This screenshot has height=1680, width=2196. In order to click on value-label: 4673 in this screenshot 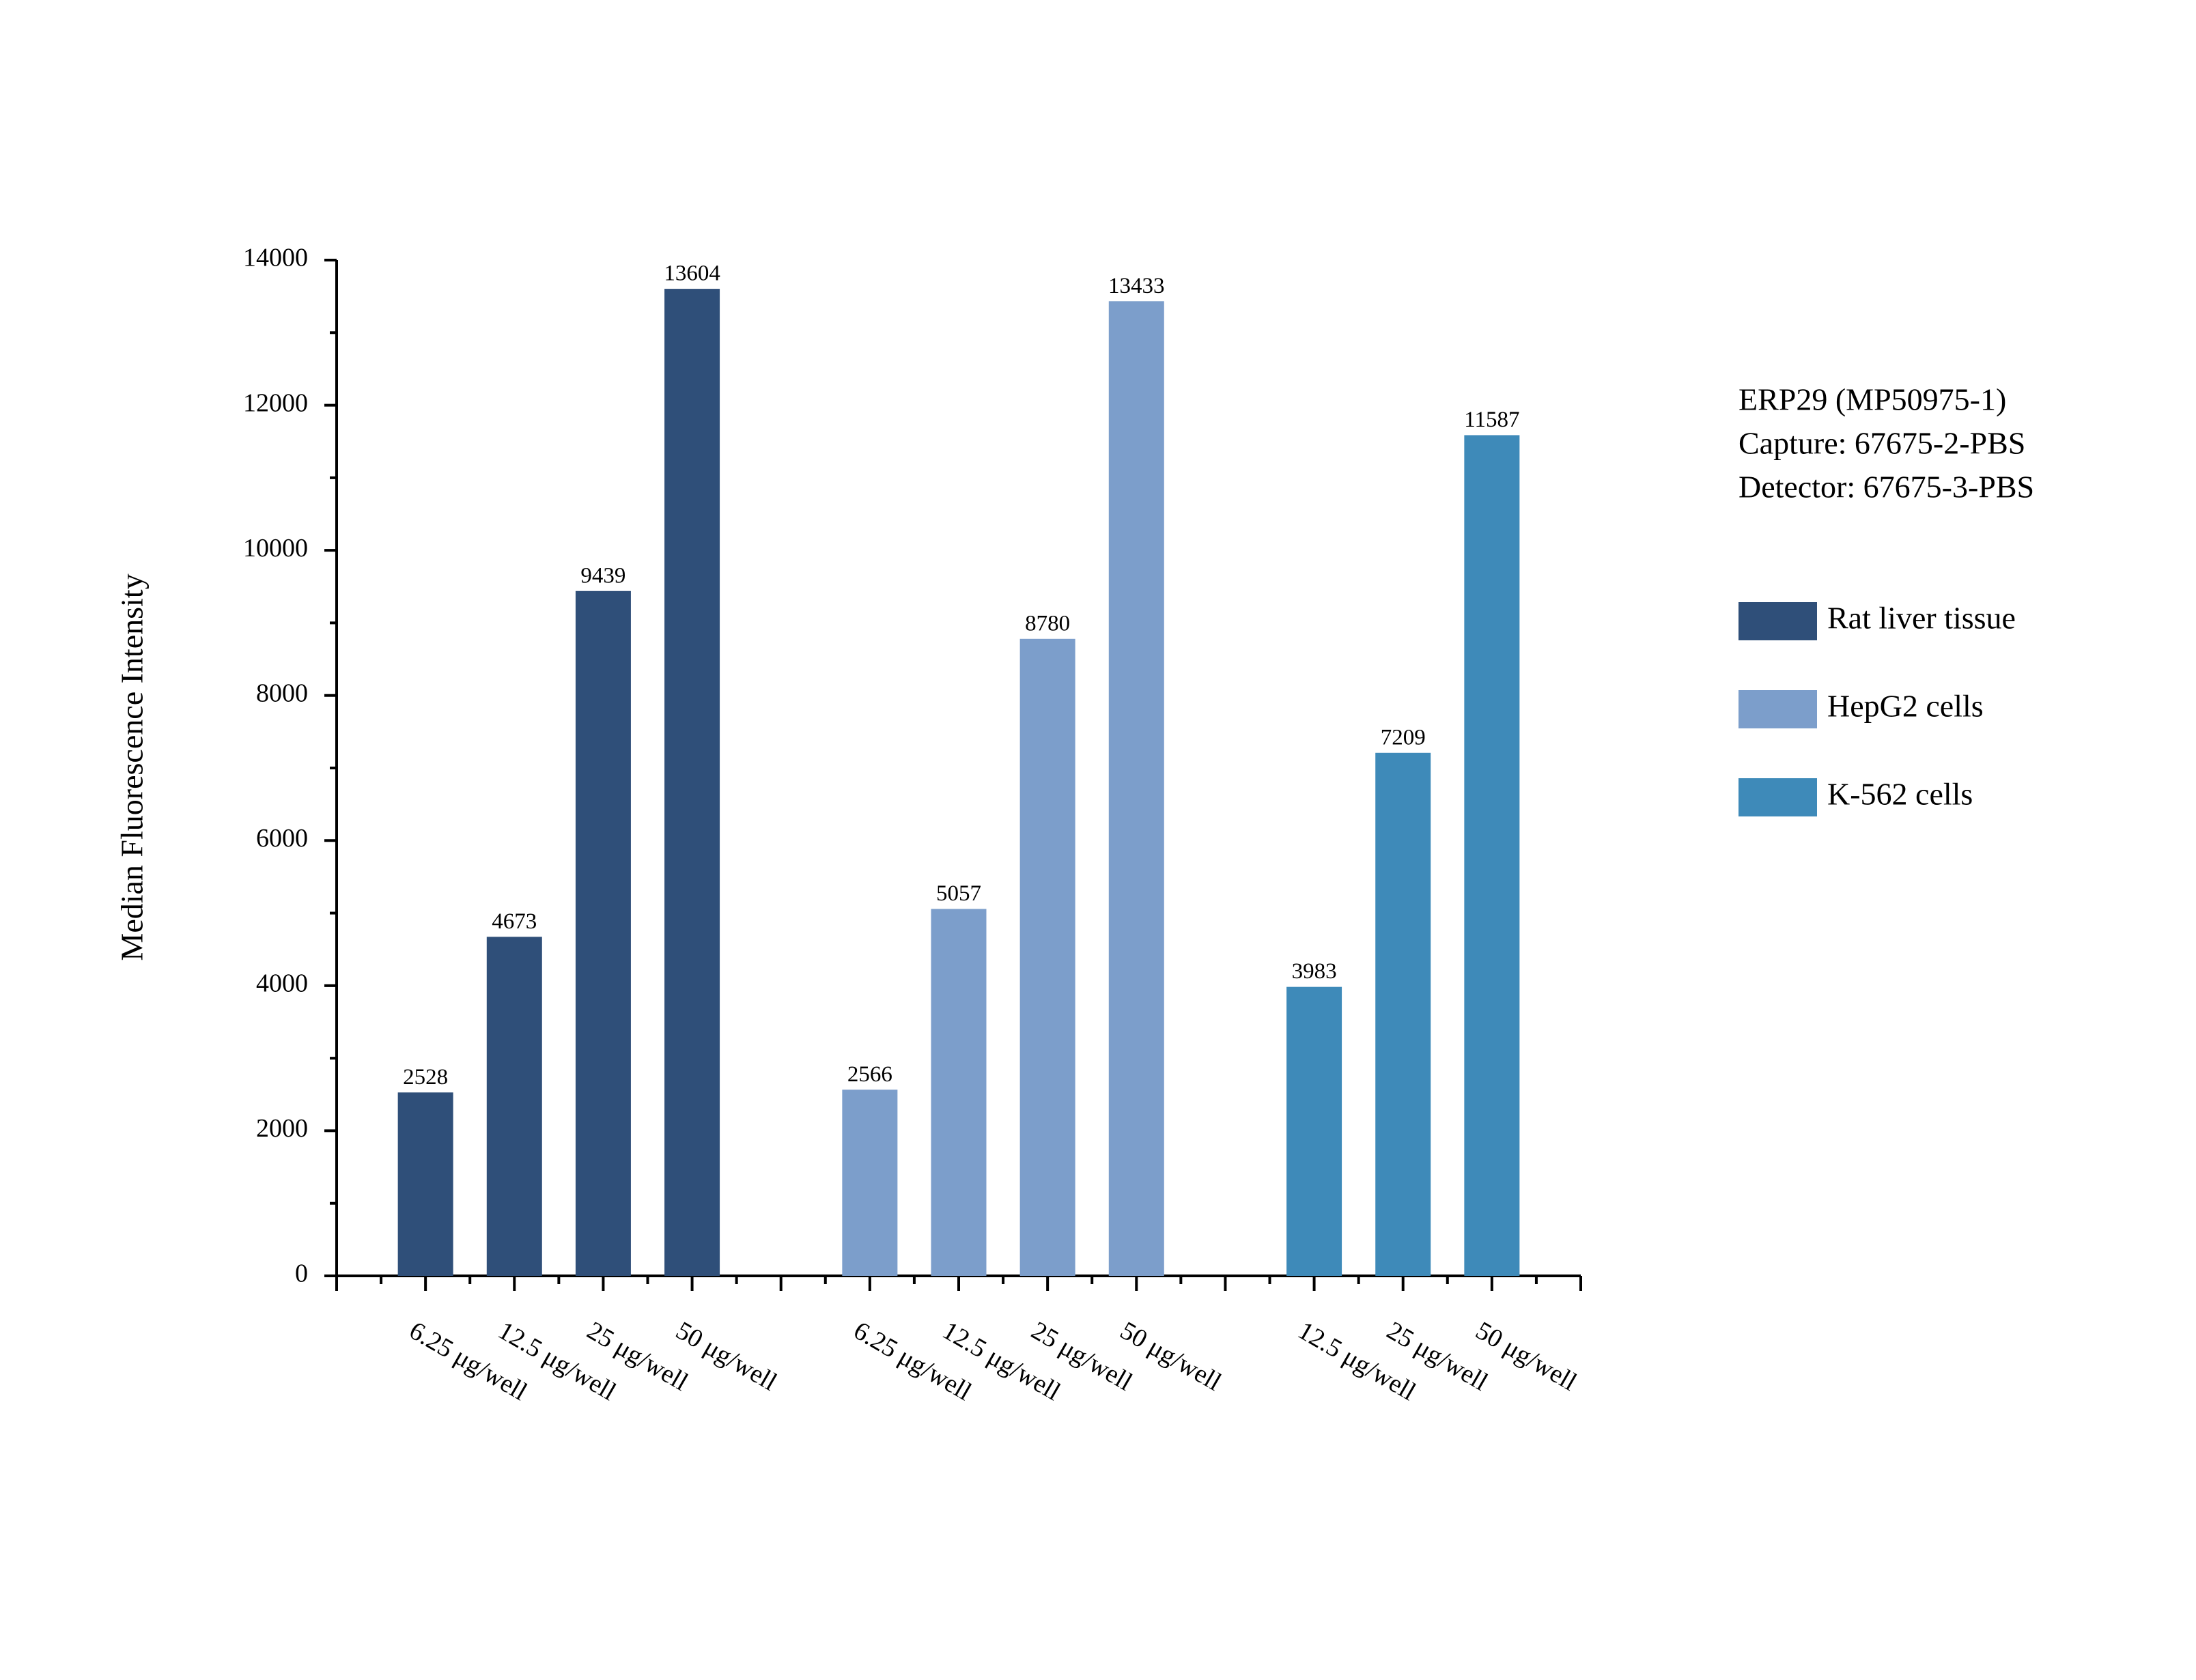, I will do `click(515, 921)`.